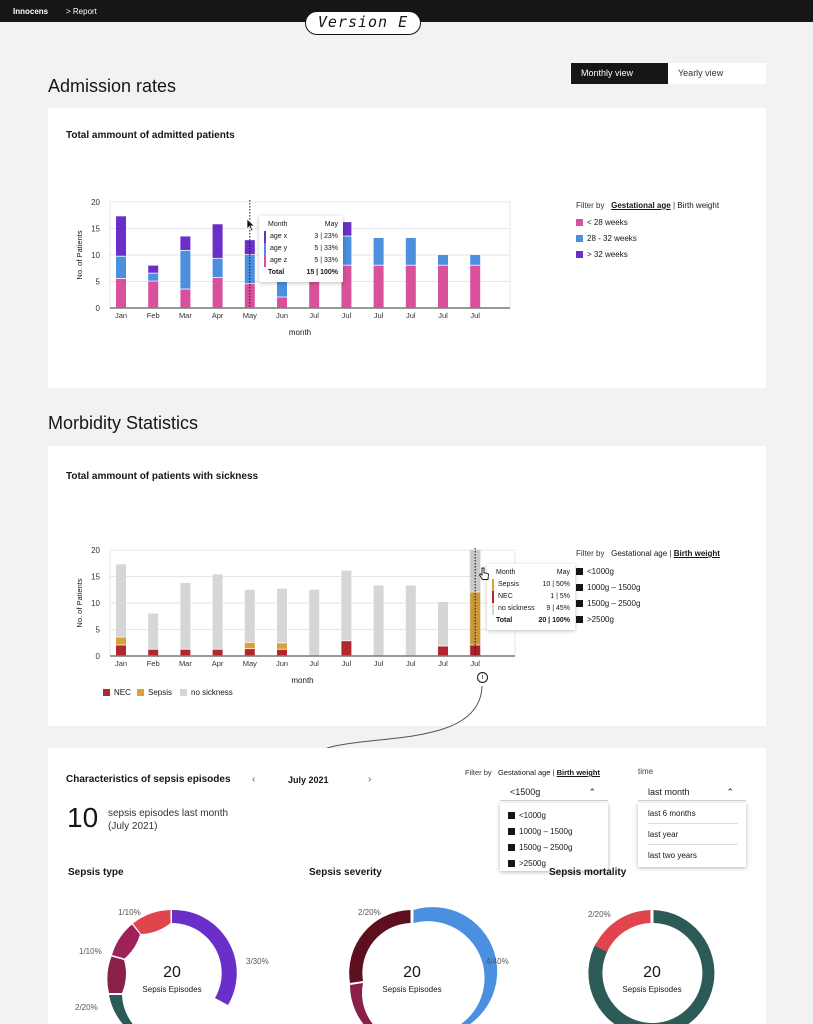 The width and height of the screenshot is (813, 1024). I want to click on weight-select: <1500g ⌃, so click(554, 792).